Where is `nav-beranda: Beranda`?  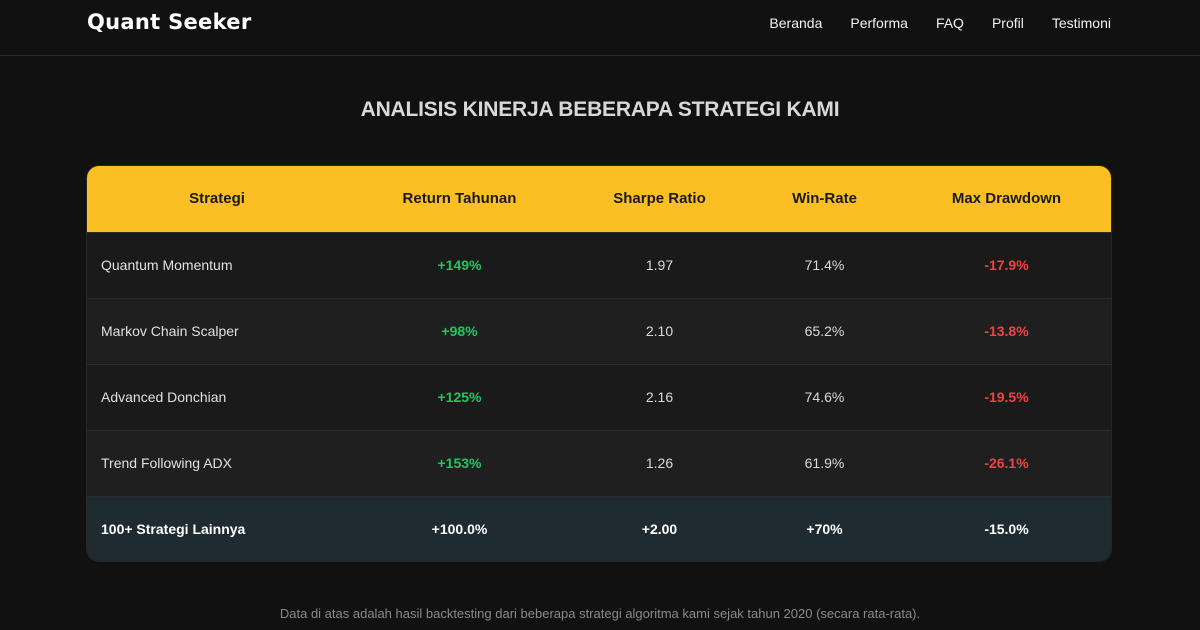
nav-beranda: Beranda is located at coordinates (796, 23).